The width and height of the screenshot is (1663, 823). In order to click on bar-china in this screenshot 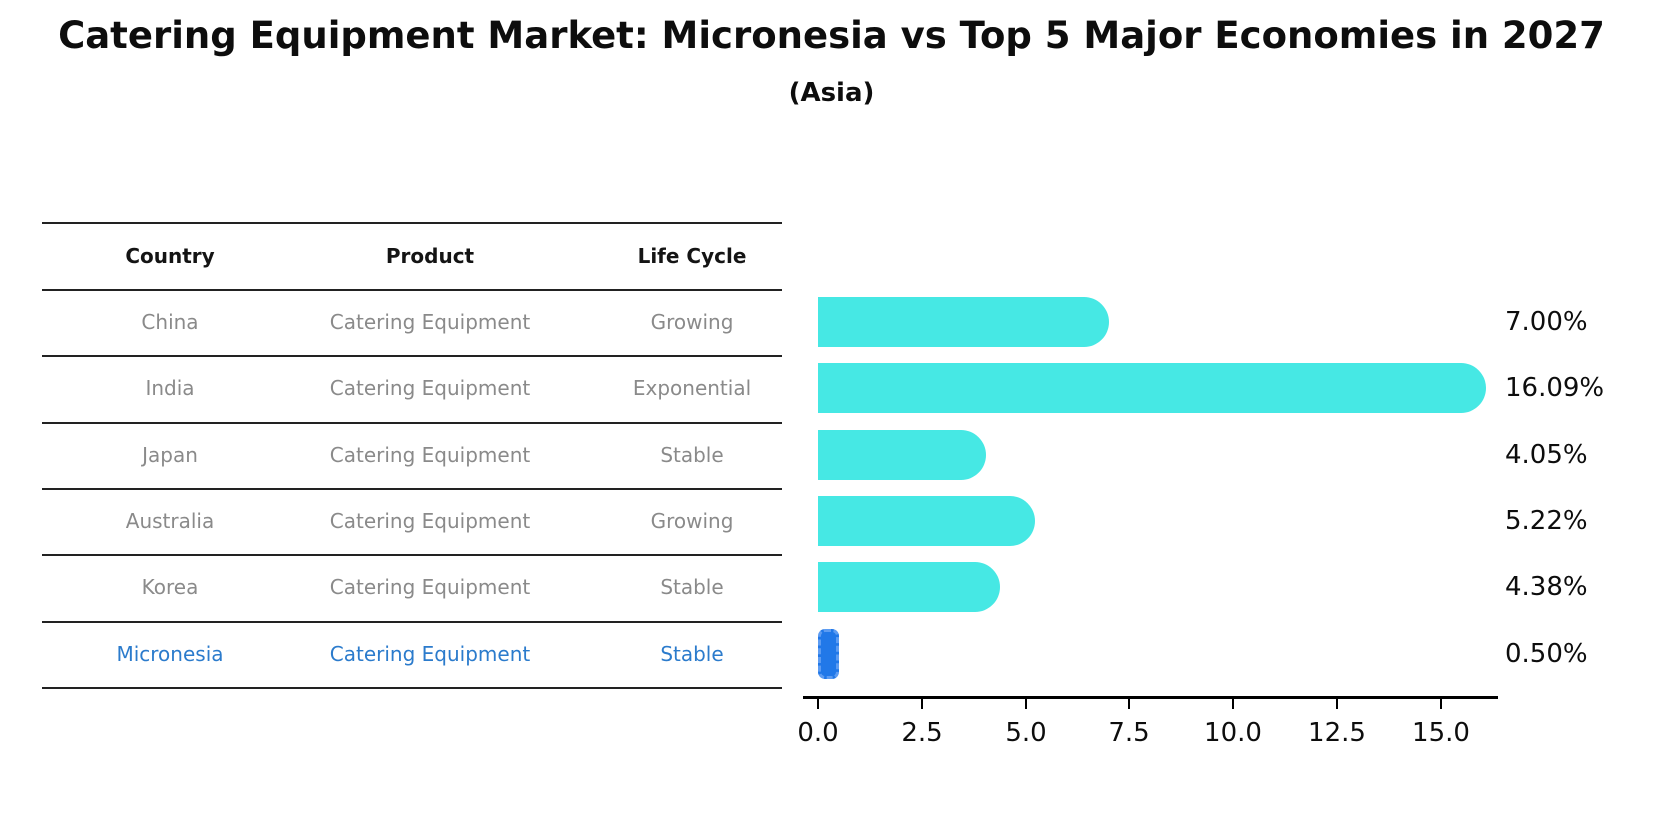, I will do `click(963, 322)`.